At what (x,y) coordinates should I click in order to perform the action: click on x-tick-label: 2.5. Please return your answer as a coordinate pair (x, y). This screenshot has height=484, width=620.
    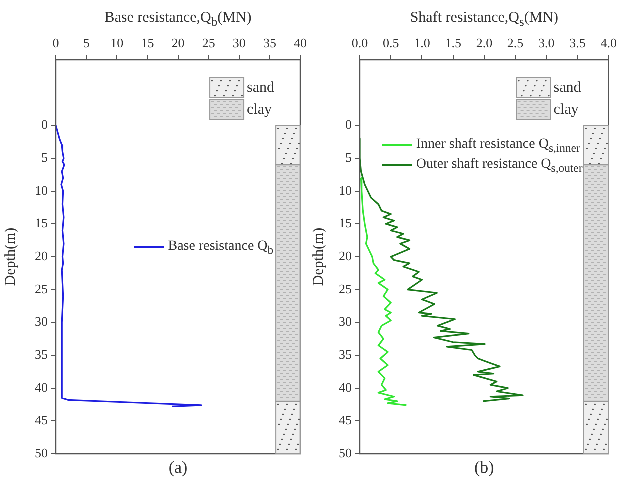
    Looking at the image, I should click on (515, 43).